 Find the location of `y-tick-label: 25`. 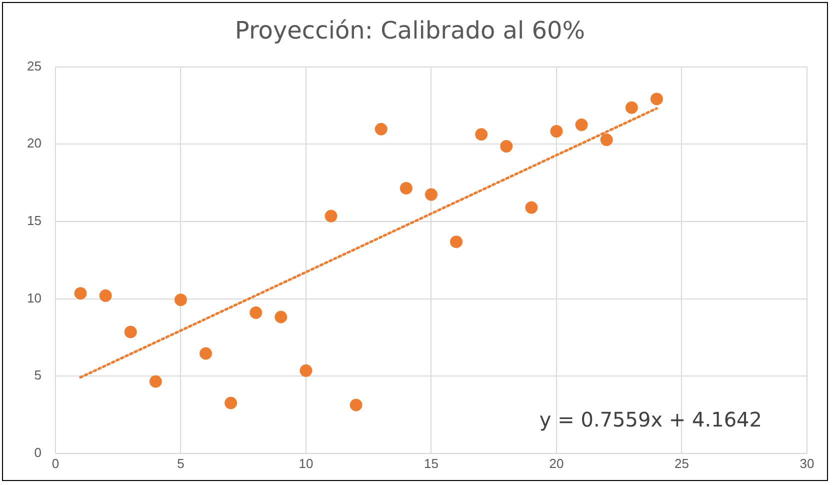

y-tick-label: 25 is located at coordinates (34, 66).